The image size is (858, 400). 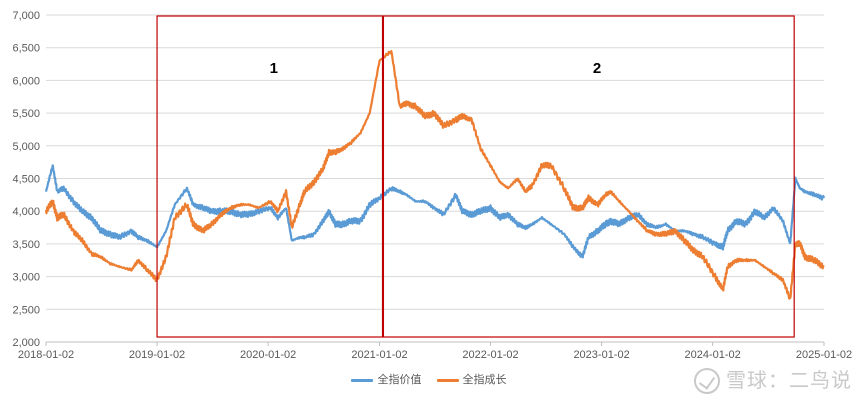 I want to click on y-tick-label: 5,000, so click(x=26, y=147).